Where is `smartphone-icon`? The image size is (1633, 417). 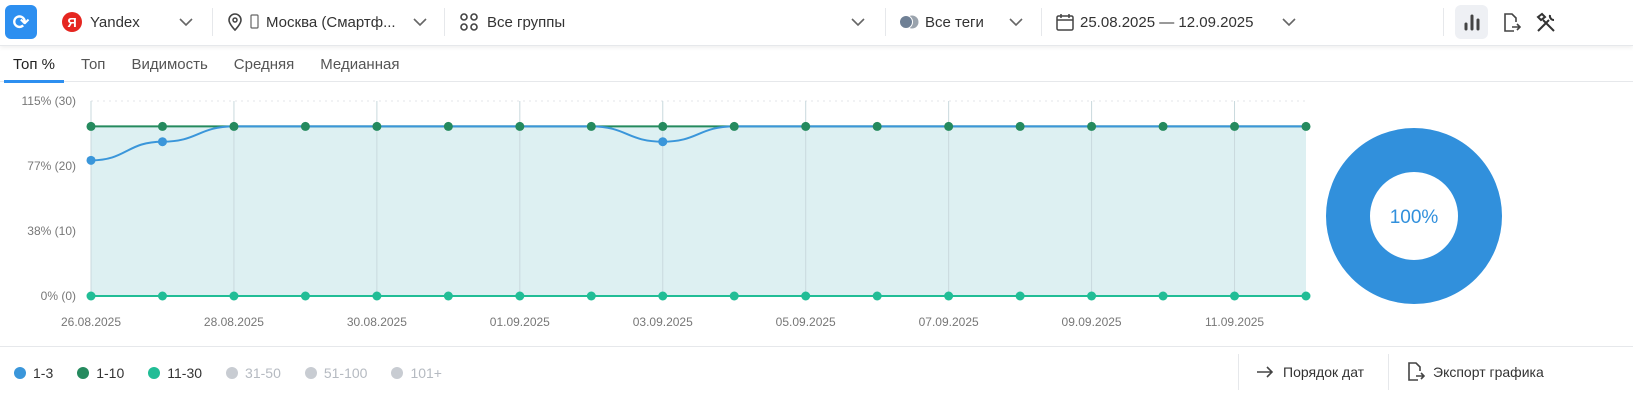
smartphone-icon is located at coordinates (254, 21).